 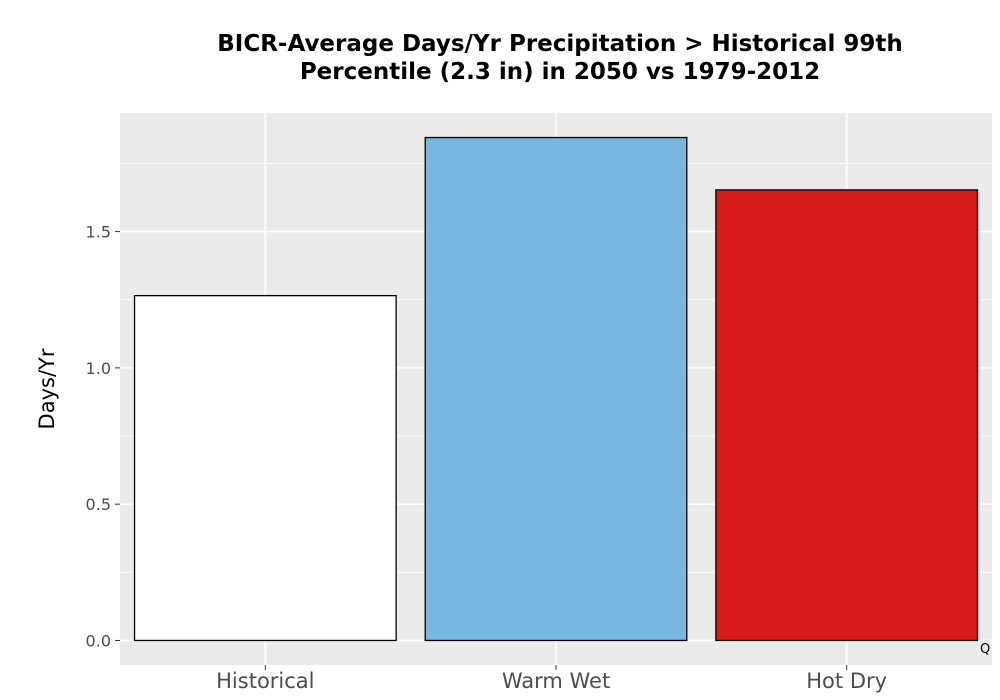 I want to click on bar-historical, so click(x=265, y=468).